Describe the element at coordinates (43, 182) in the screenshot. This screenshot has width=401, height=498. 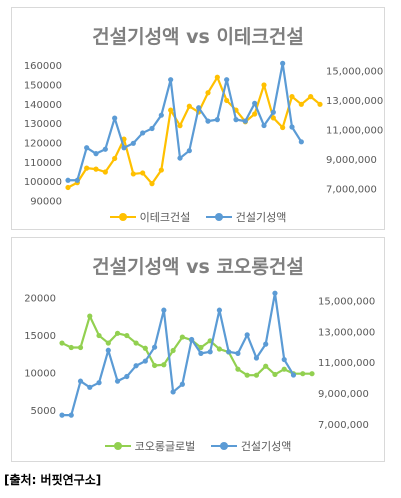
I see `left-axis-tick: 100000` at that location.